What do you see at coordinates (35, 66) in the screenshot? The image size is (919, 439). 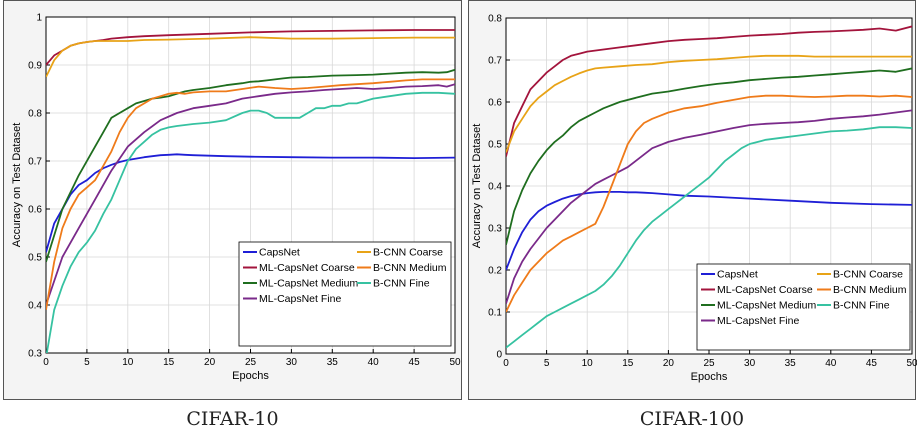 I see `y-tick-label: 0.9` at bounding box center [35, 66].